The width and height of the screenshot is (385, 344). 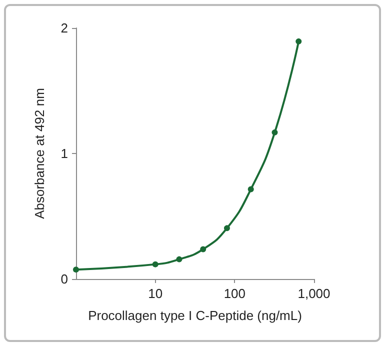 What do you see at coordinates (235, 293) in the screenshot?
I see `x-tick-label: 100` at bounding box center [235, 293].